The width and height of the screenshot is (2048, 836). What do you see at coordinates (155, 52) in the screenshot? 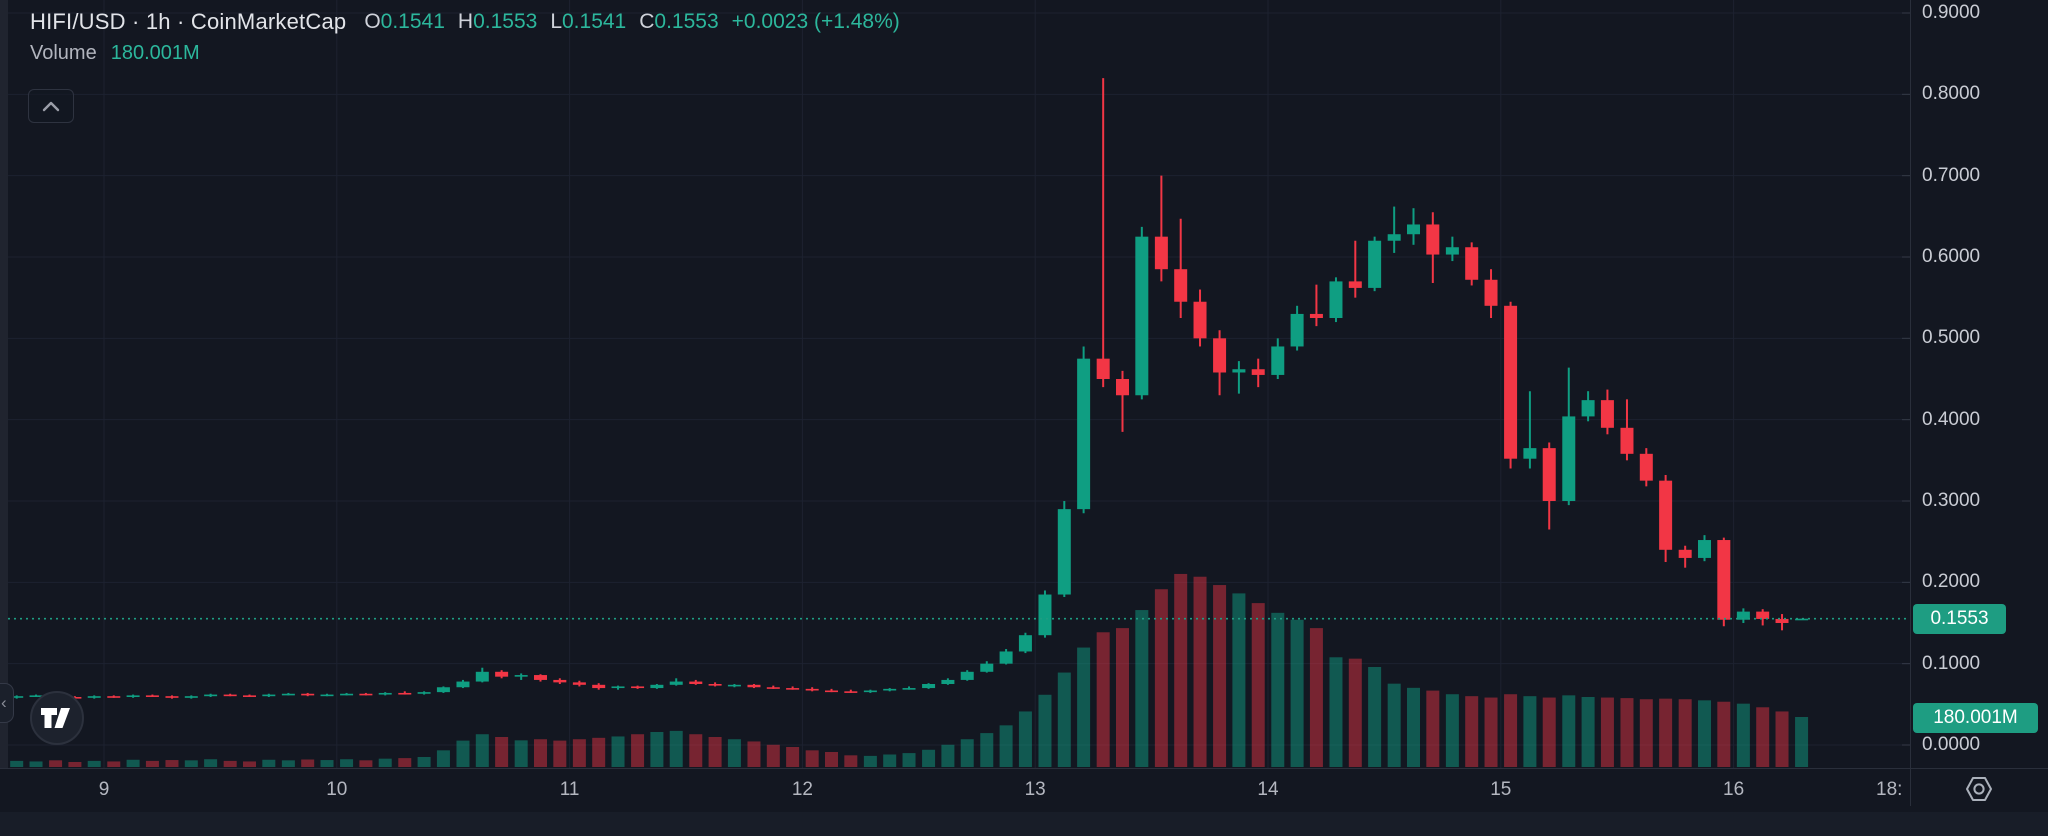
I see `volume-value: 180.001M` at bounding box center [155, 52].